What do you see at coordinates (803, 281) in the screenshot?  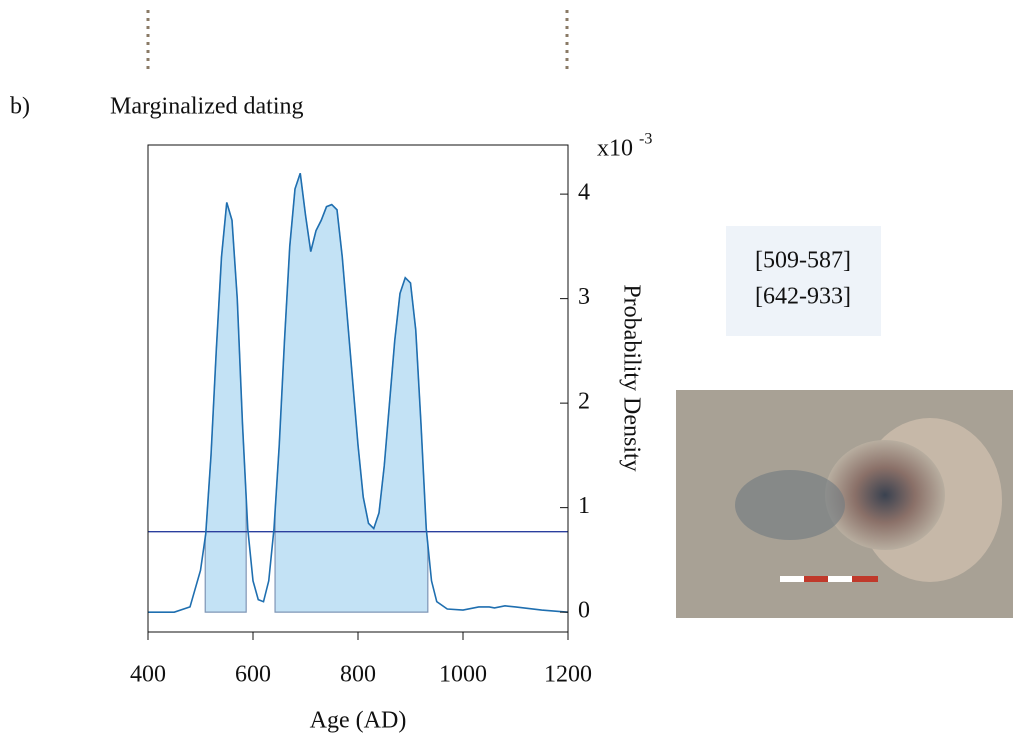 I see `interval-box` at bounding box center [803, 281].